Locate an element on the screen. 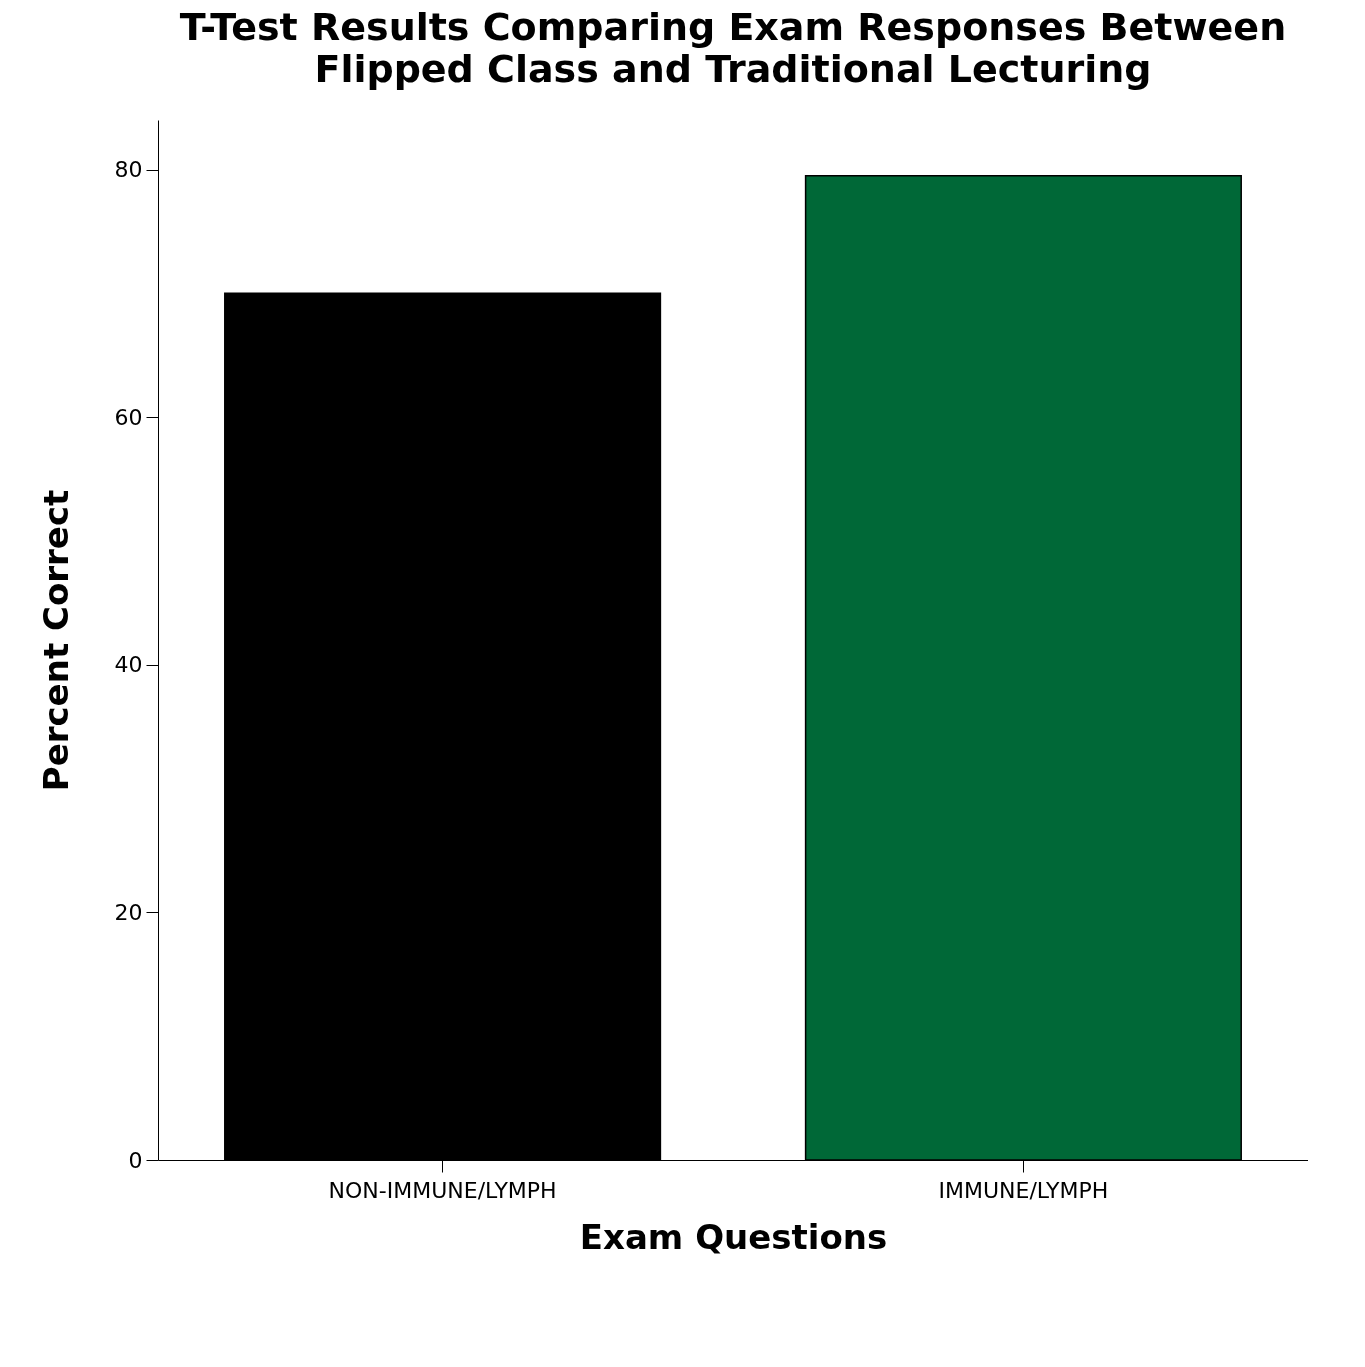 Image resolution: width=1365 pixels, height=1367 pixels. x-tick-label: IMMUNE/LYMPH is located at coordinates (1023, 1190).